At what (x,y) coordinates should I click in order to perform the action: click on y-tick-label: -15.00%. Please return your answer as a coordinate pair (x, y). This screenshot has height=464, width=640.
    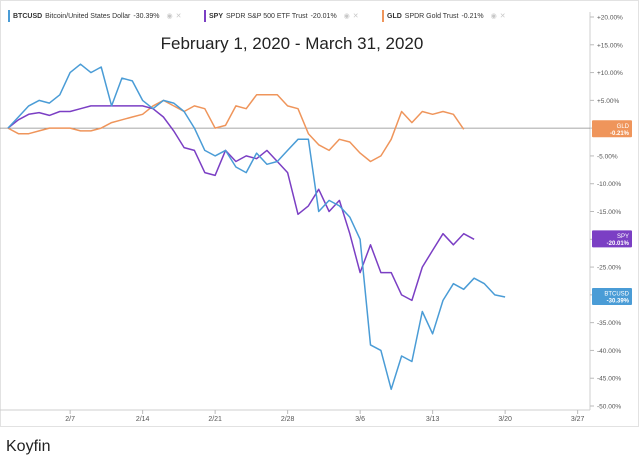
    Looking at the image, I should click on (609, 212).